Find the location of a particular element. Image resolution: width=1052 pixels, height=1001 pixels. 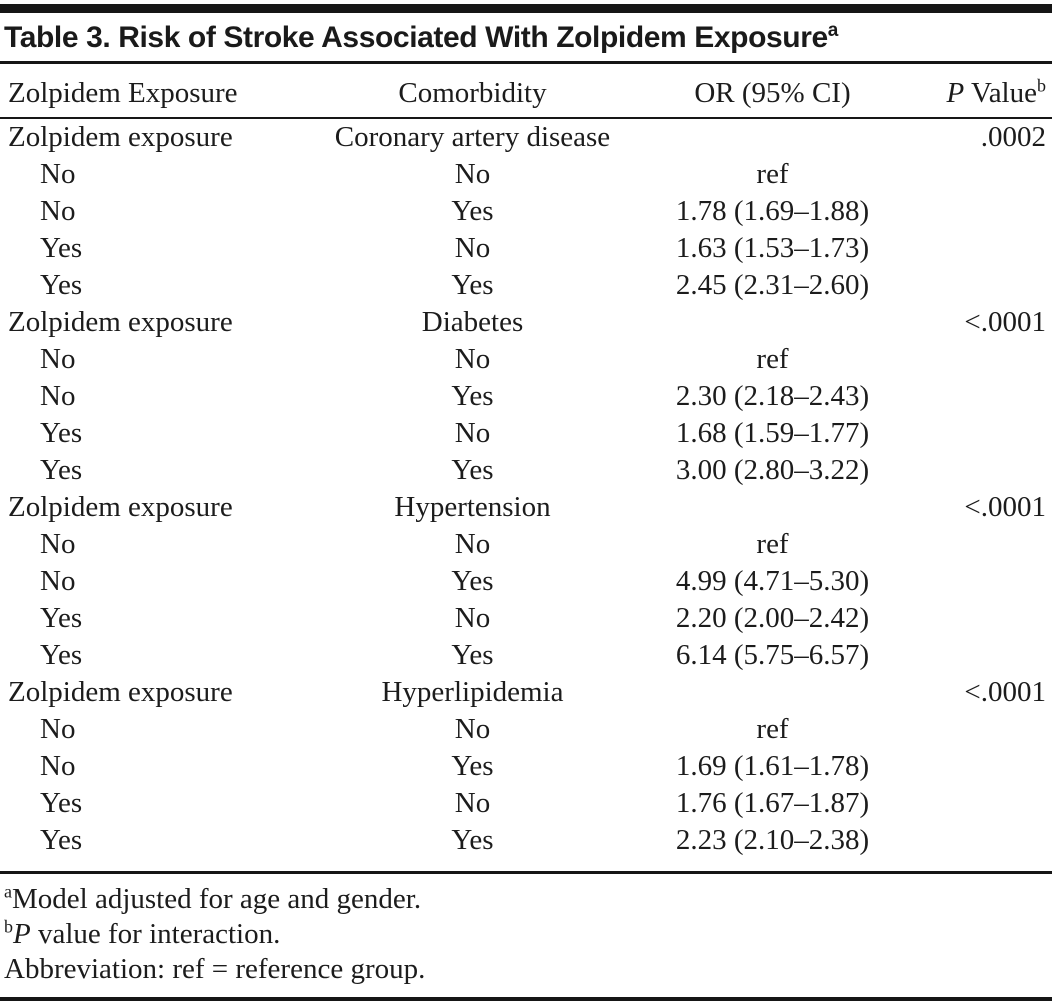

or-ci-cell: 1.78 (1.69–1.88) is located at coordinates (772, 211).